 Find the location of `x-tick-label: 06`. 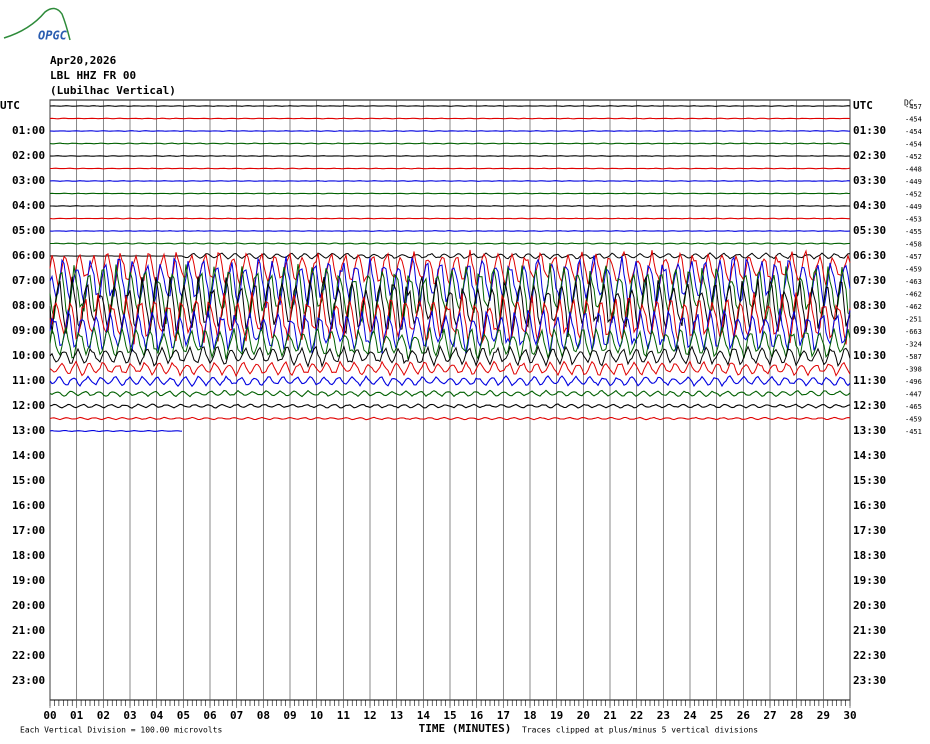

x-tick-label: 06 is located at coordinates (210, 715).